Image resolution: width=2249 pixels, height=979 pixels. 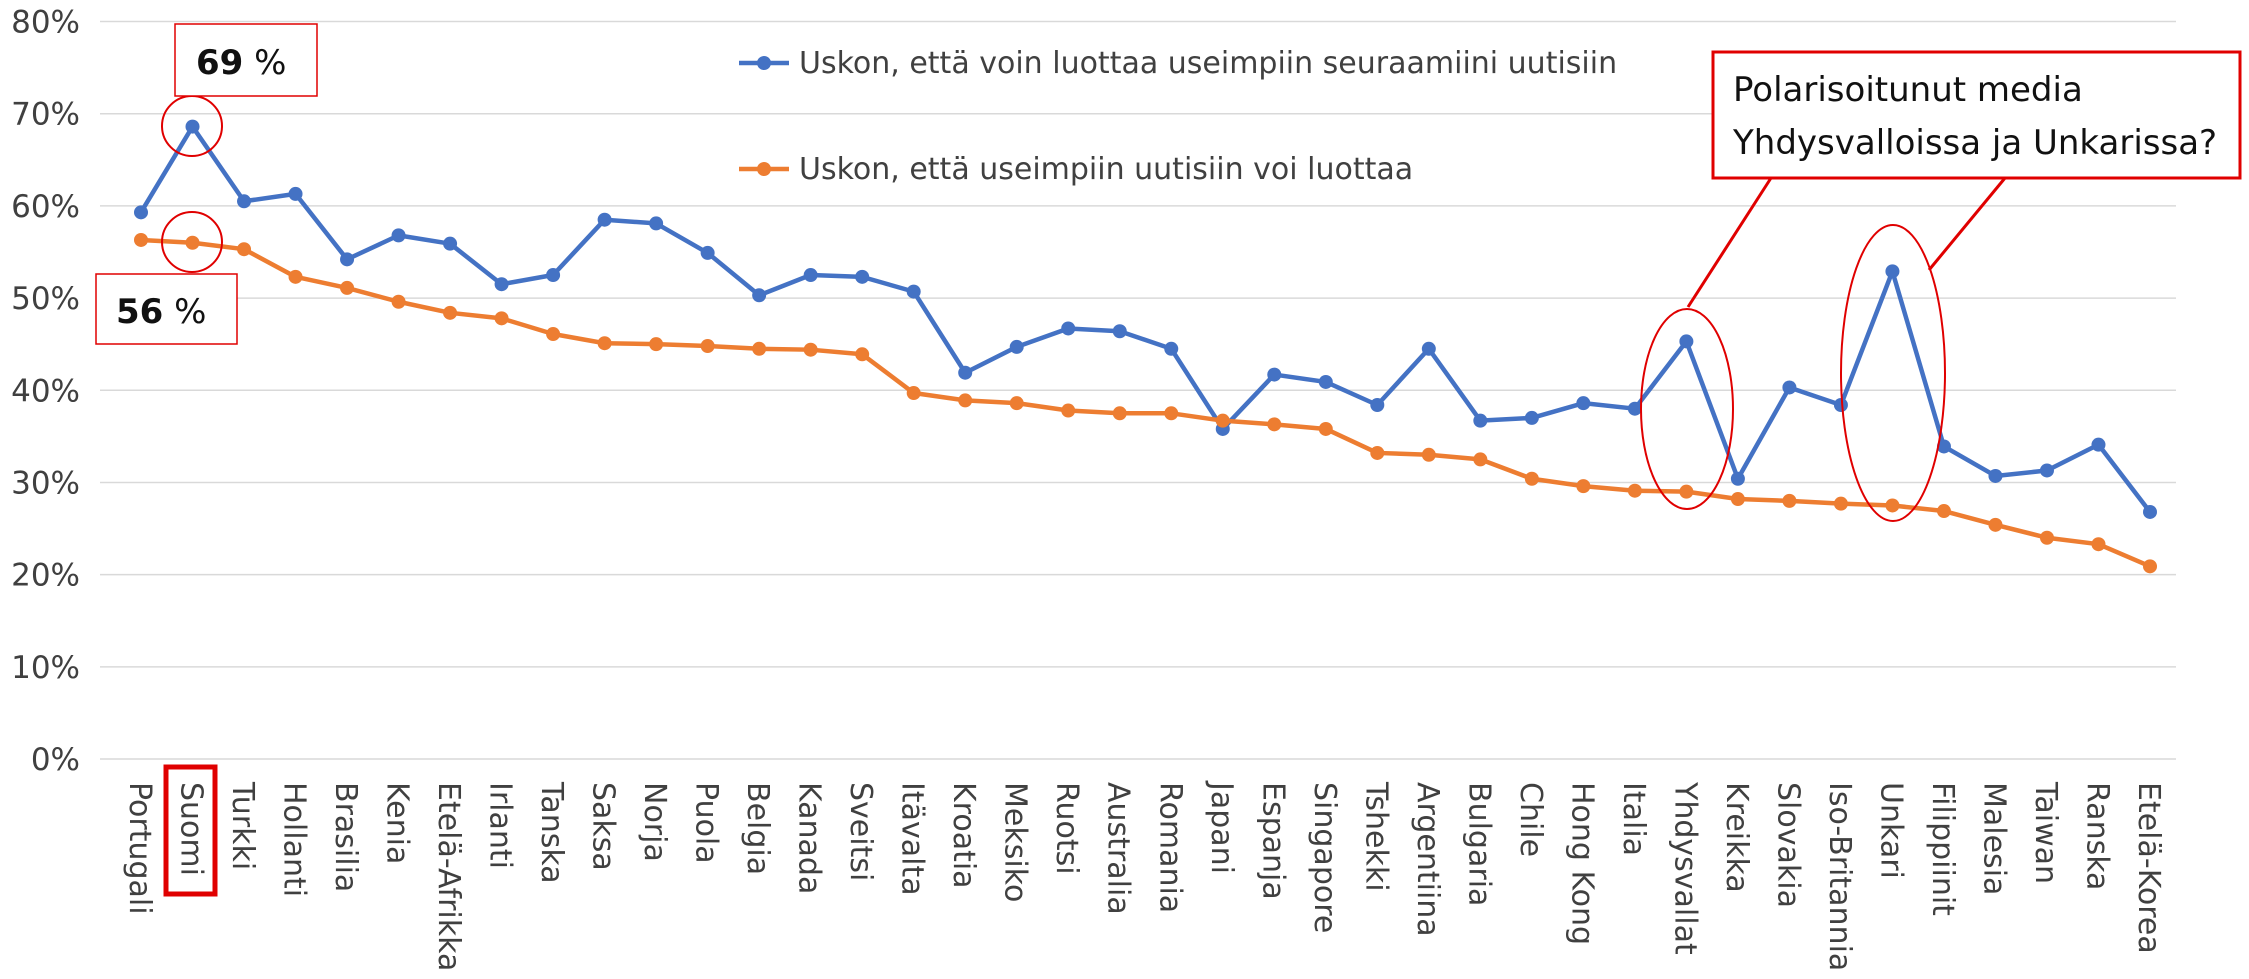 What do you see at coordinates (2045, 832) in the screenshot?
I see `x-tick-label: Taiwan` at bounding box center [2045, 832].